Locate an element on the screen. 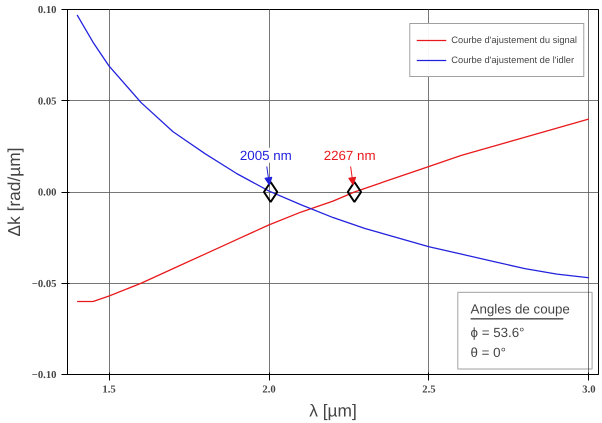 The height and width of the screenshot is (423, 602). y-tick-label: 0.05 is located at coordinates (47, 102).